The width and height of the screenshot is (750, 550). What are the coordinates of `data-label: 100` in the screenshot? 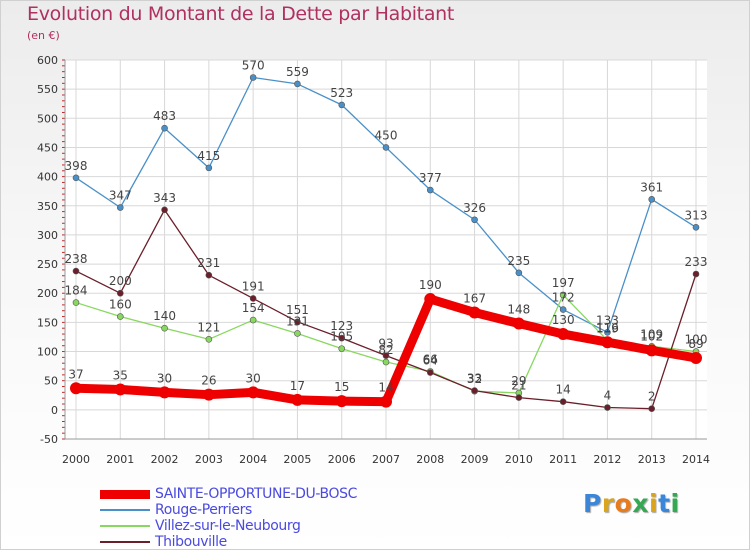 It's located at (696, 340).